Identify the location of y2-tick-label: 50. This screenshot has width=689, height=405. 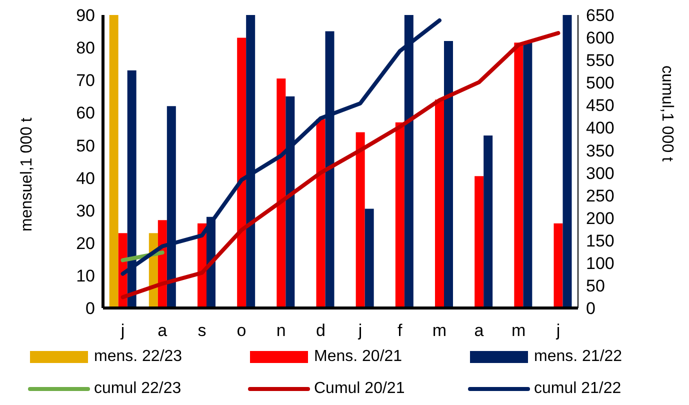
(595, 286).